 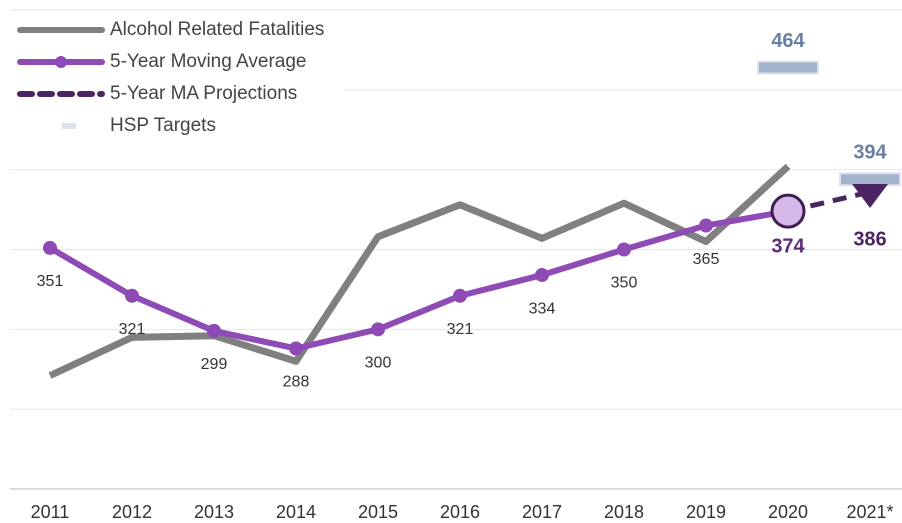 What do you see at coordinates (869, 239) in the screenshot?
I see `data-label: 386` at bounding box center [869, 239].